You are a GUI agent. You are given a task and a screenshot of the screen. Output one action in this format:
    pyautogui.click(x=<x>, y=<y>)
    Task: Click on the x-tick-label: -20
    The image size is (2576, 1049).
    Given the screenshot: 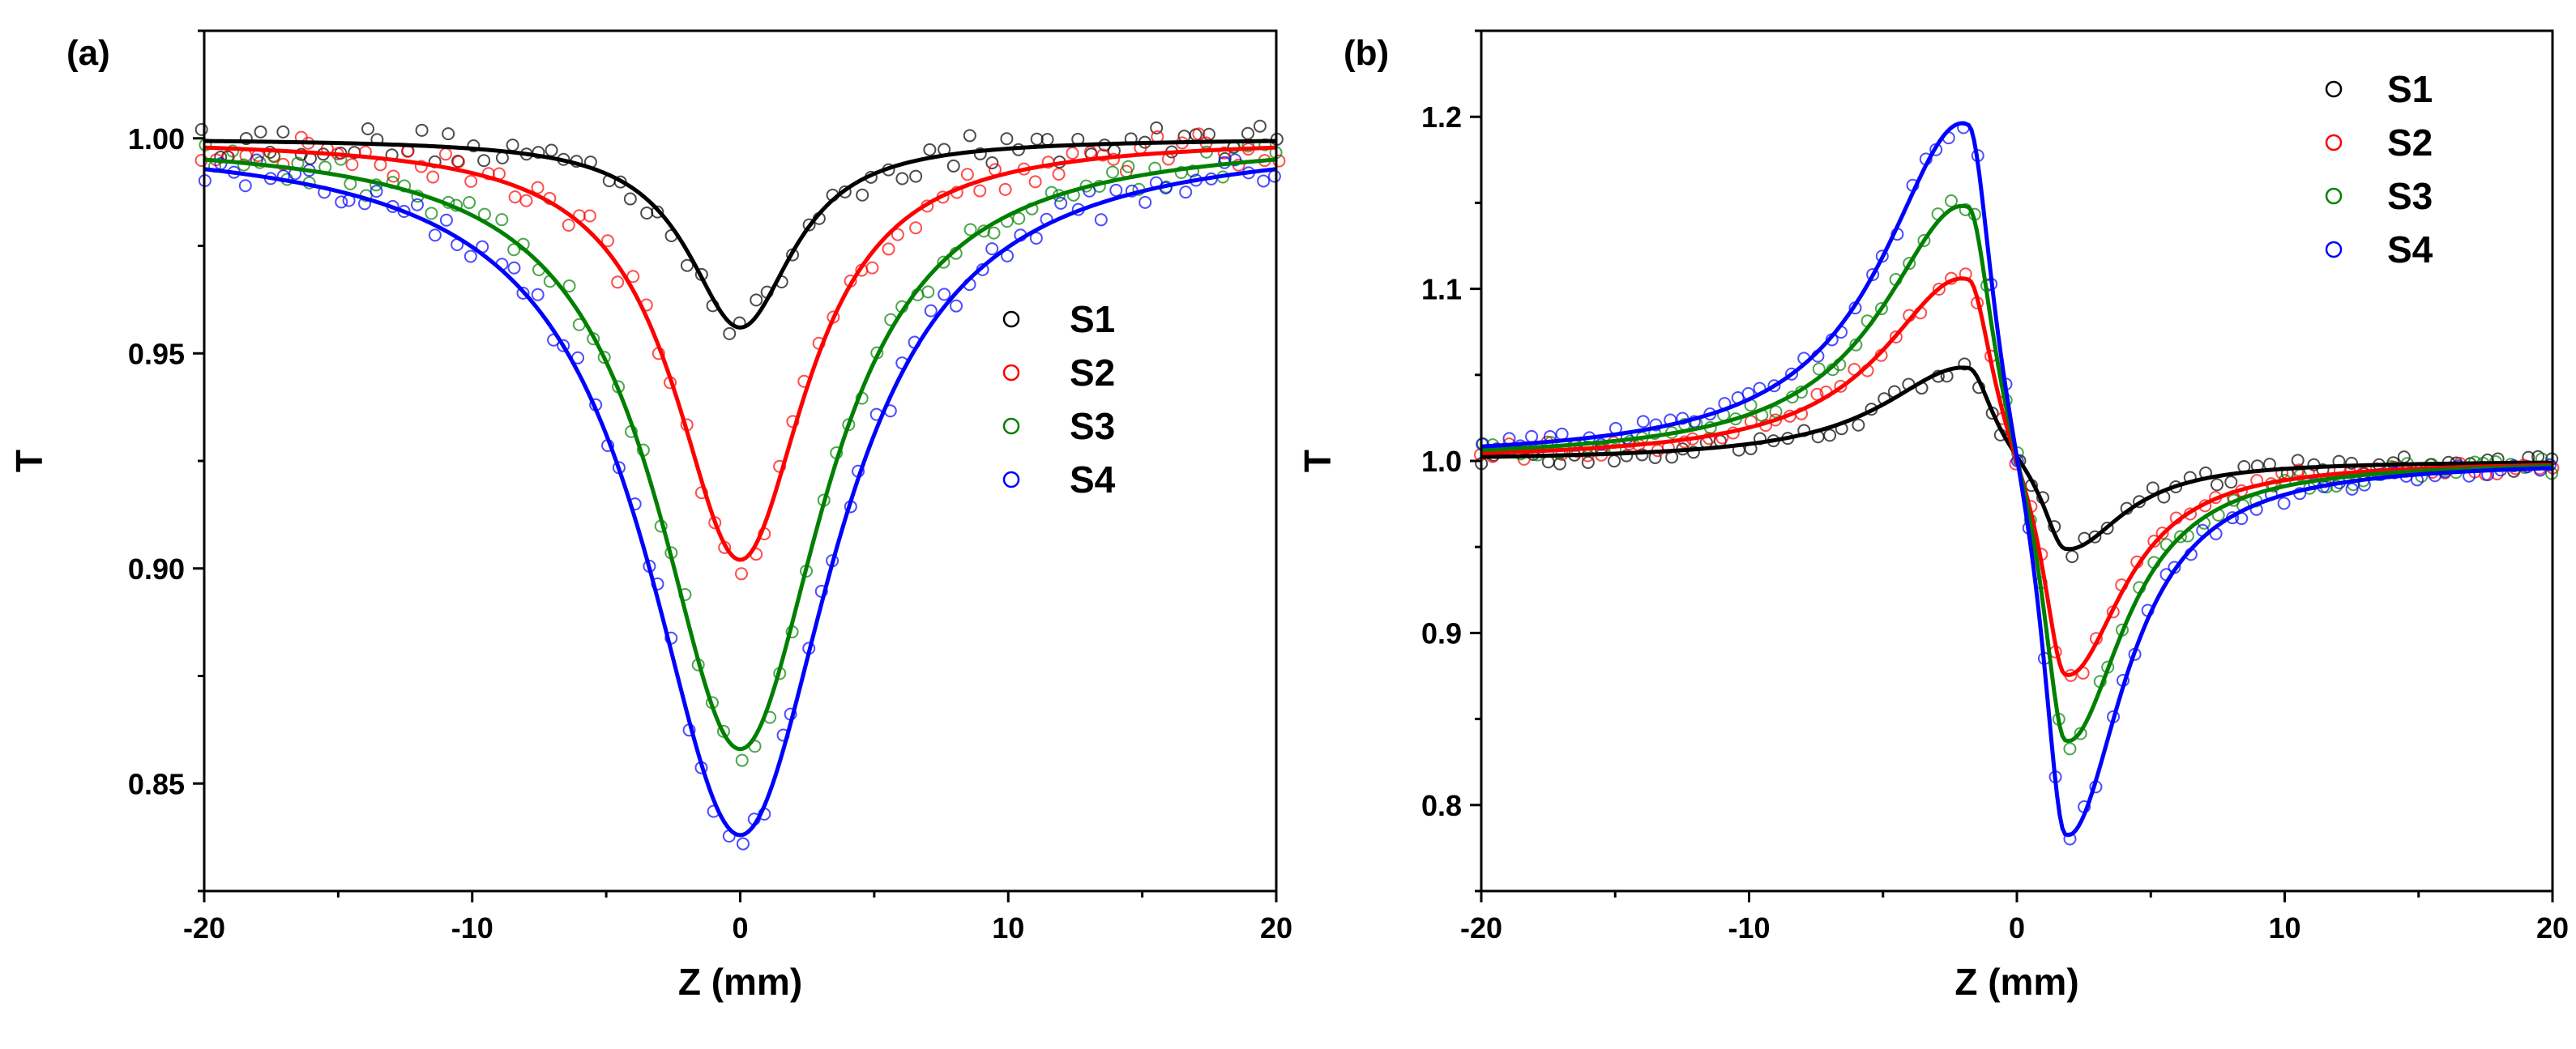 What is the action you would take?
    pyautogui.click(x=1481, y=928)
    